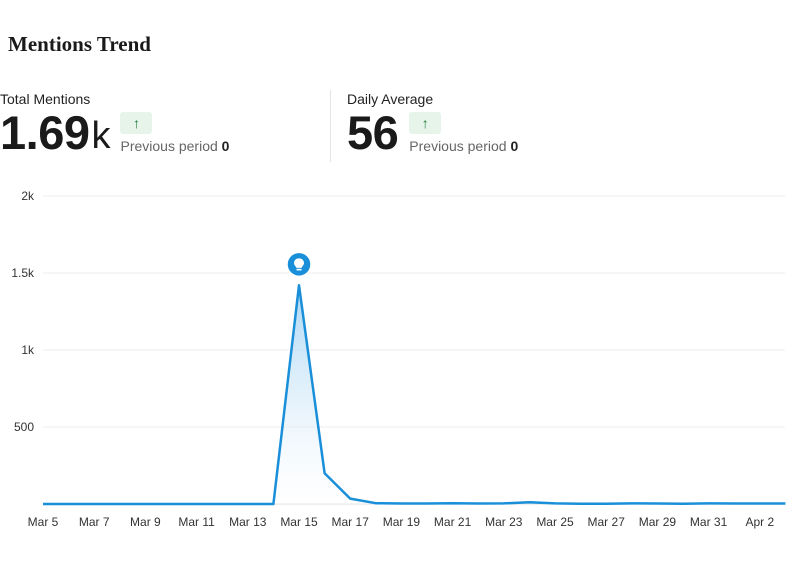  I want to click on x-tick-label: Mar 23, so click(504, 522).